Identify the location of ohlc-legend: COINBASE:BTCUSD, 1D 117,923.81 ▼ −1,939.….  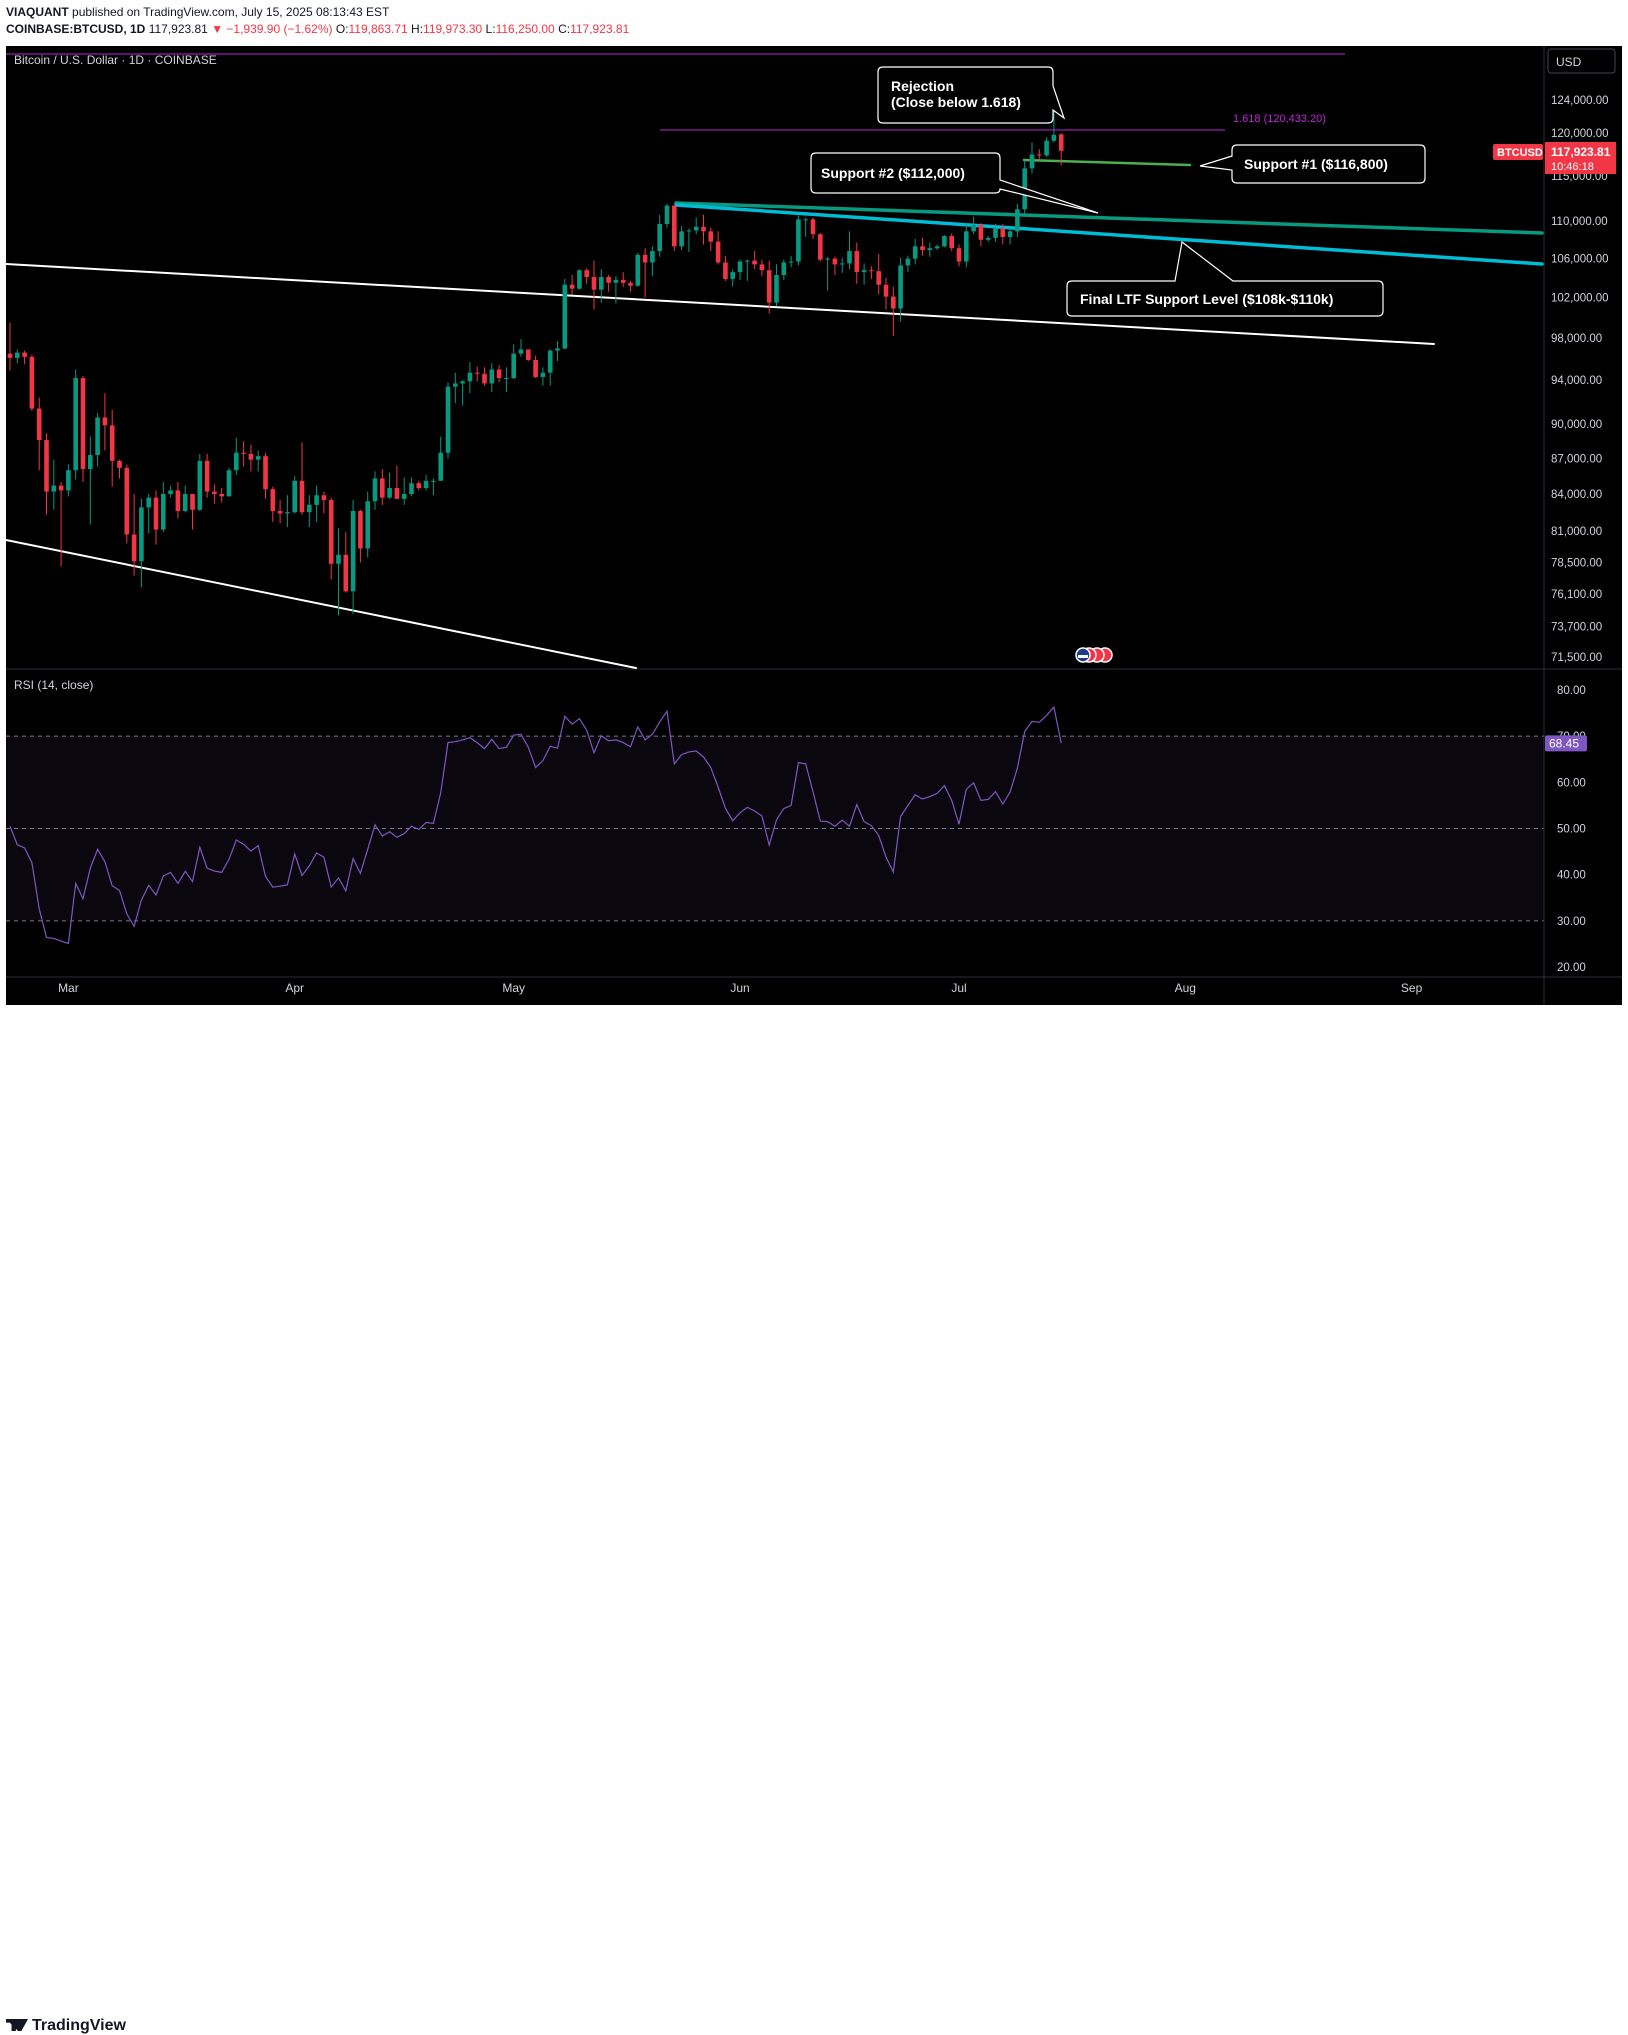
(317, 29).